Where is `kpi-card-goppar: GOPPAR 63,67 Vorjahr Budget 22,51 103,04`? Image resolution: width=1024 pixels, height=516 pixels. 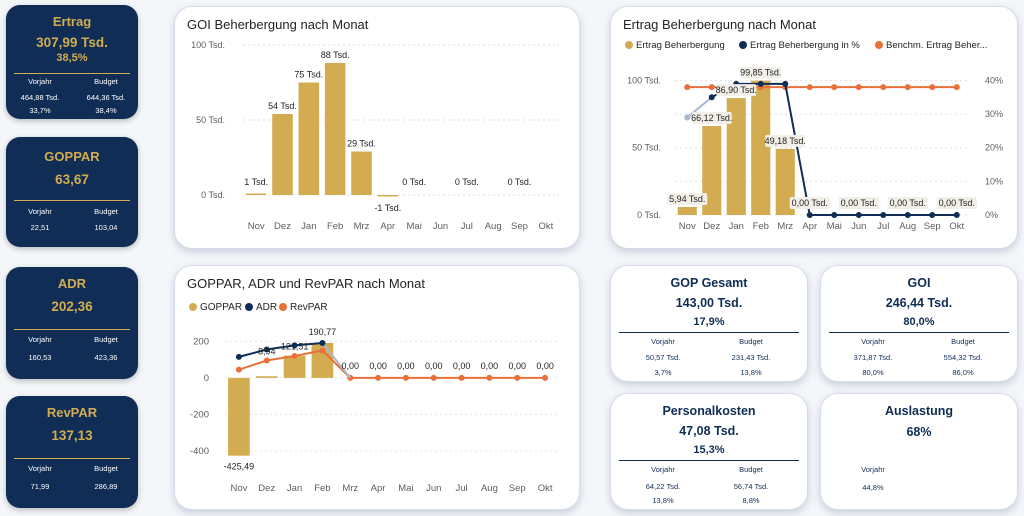
kpi-card-goppar: GOPPAR 63,67 Vorjahr Budget 22,51 103,04 is located at coordinates (72, 192).